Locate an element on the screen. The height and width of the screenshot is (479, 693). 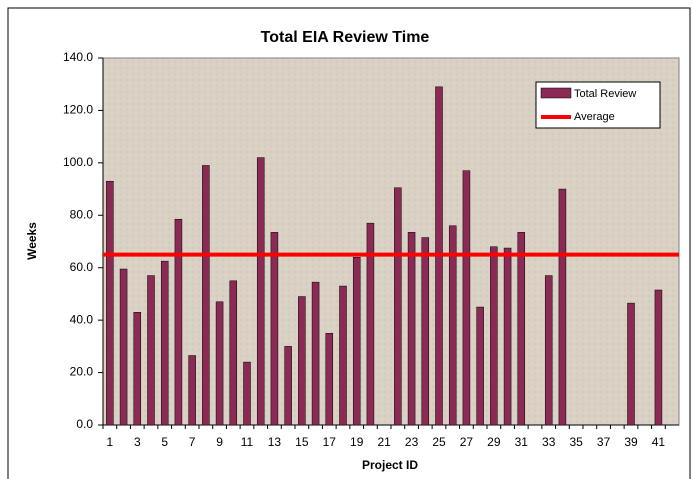
x-tick-label: 15 is located at coordinates (302, 442).